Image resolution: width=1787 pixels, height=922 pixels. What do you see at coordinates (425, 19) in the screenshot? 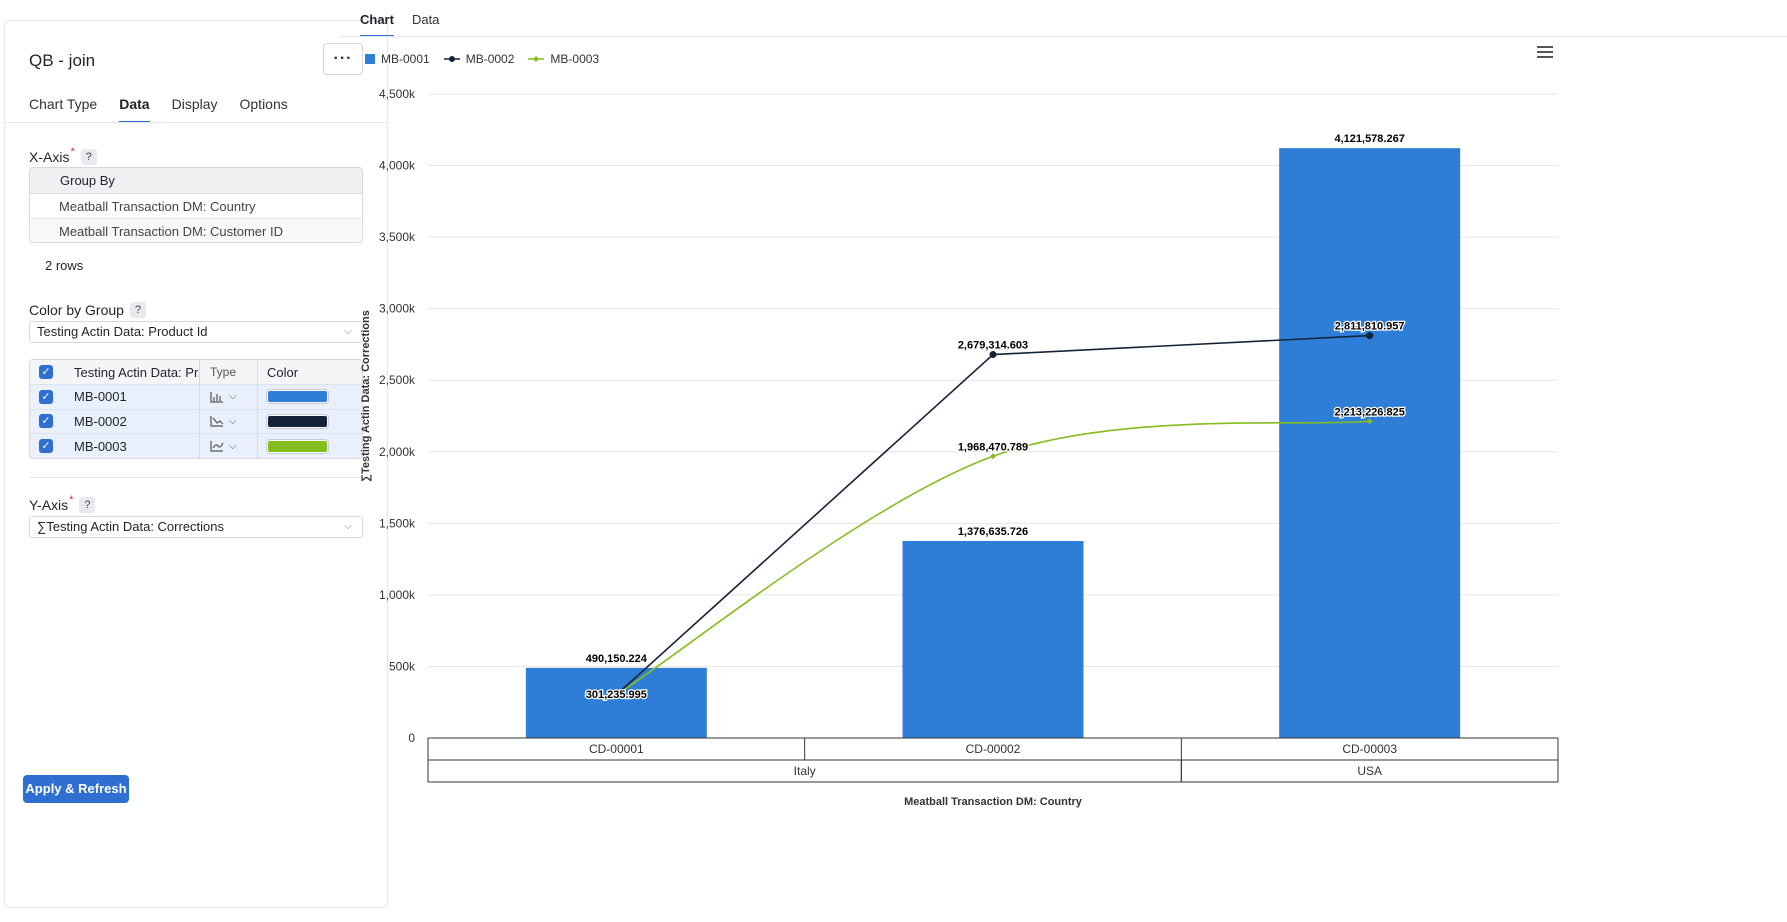
I see `tab-data-view: Data` at bounding box center [425, 19].